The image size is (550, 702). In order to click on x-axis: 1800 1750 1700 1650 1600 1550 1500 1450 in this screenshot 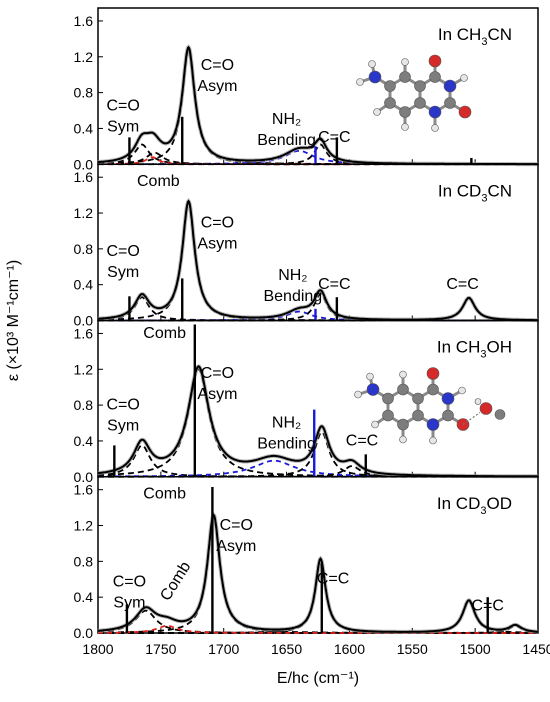, I will do `click(316, 649)`.